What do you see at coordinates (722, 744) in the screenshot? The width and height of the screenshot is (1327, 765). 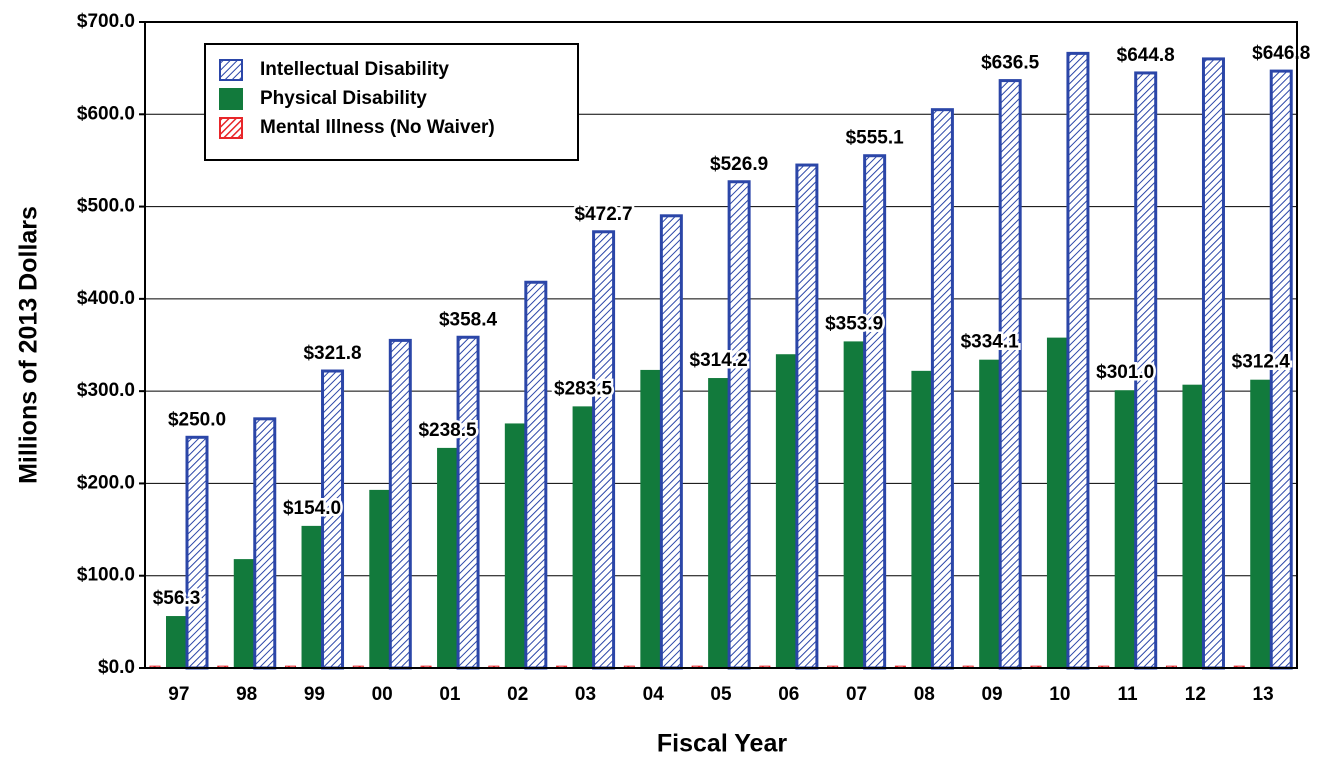 I see `x-axis-title: Fiscal Year` at bounding box center [722, 744].